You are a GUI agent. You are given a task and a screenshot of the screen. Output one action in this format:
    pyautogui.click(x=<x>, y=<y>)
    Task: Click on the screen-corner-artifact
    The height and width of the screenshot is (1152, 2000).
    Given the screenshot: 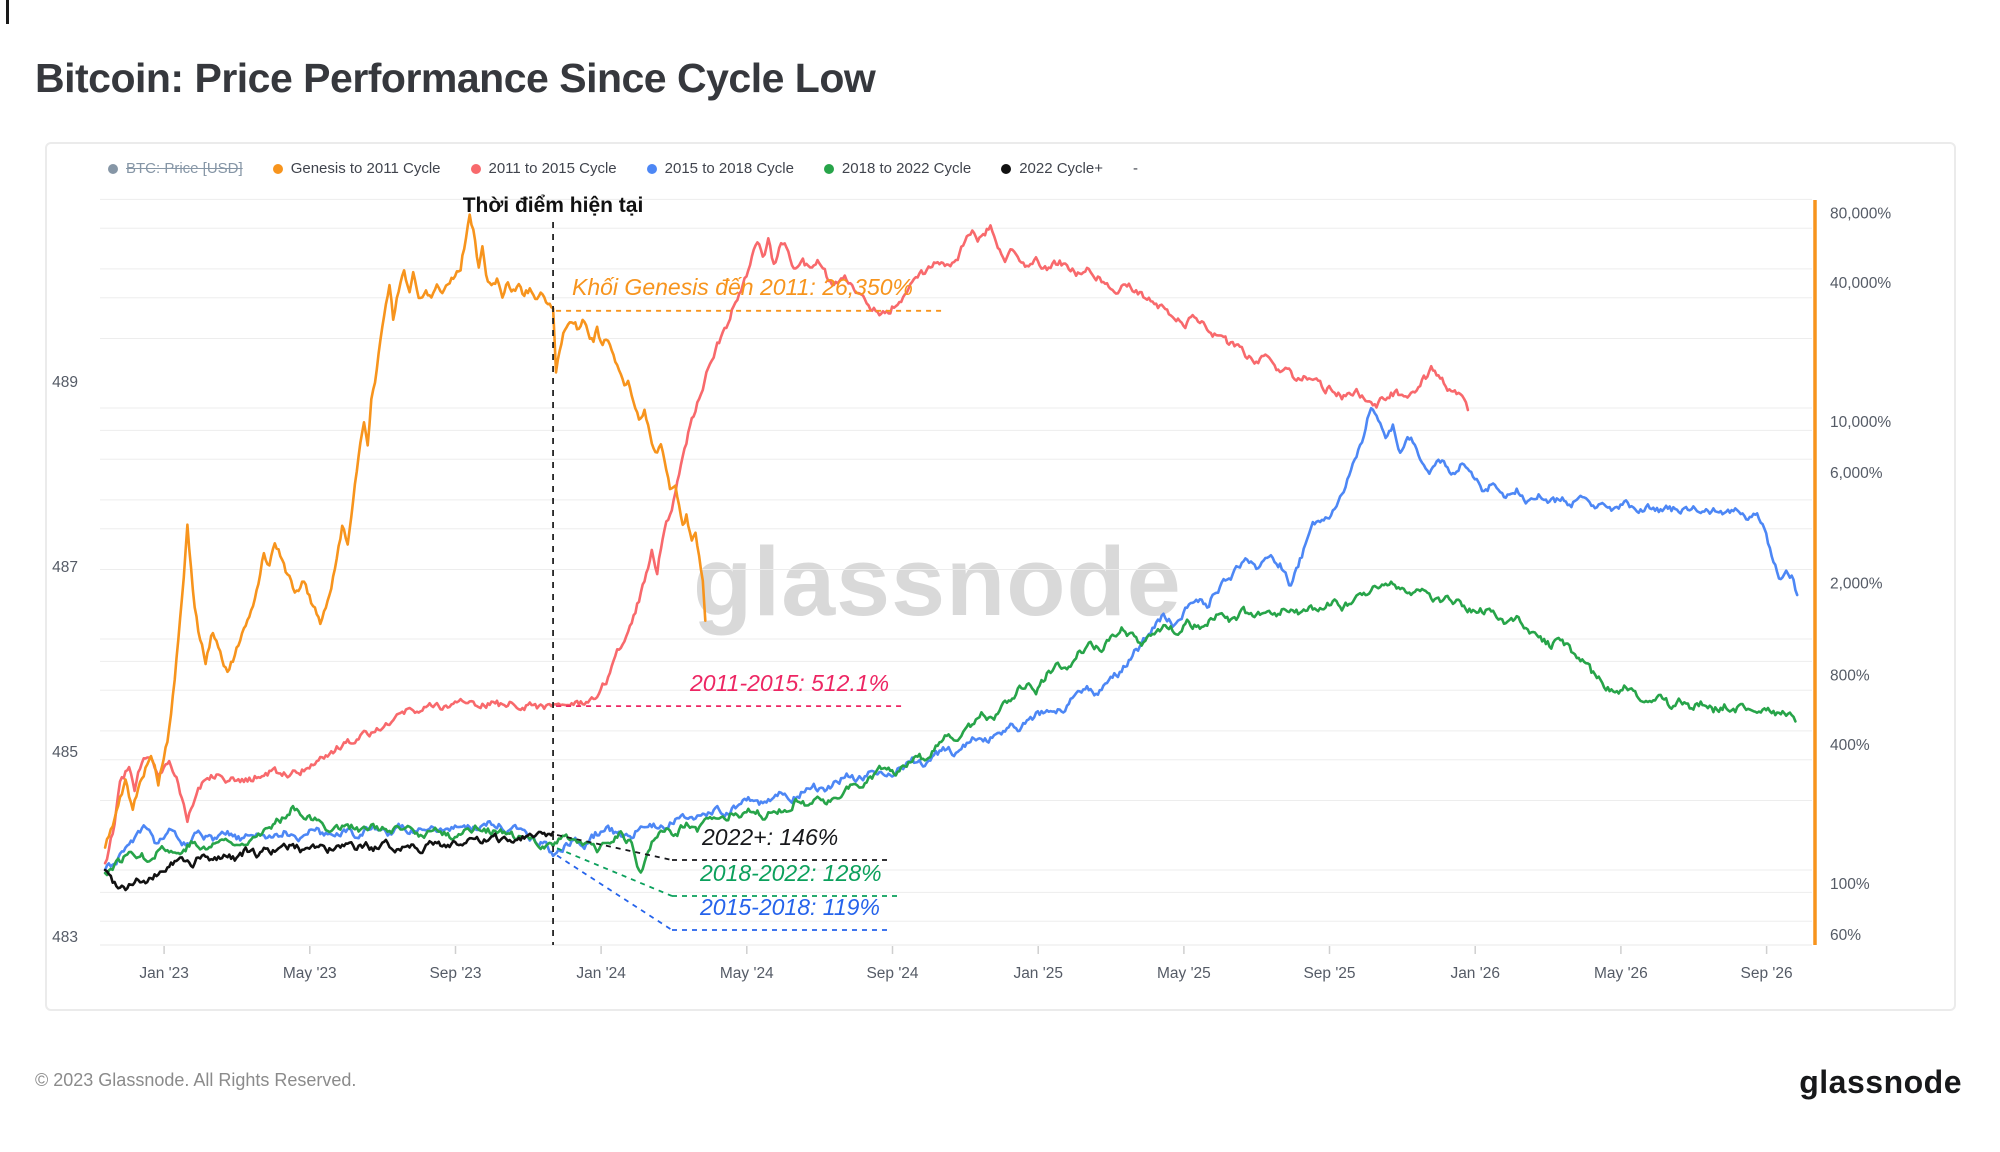 What is the action you would take?
    pyautogui.click(x=7, y=12)
    